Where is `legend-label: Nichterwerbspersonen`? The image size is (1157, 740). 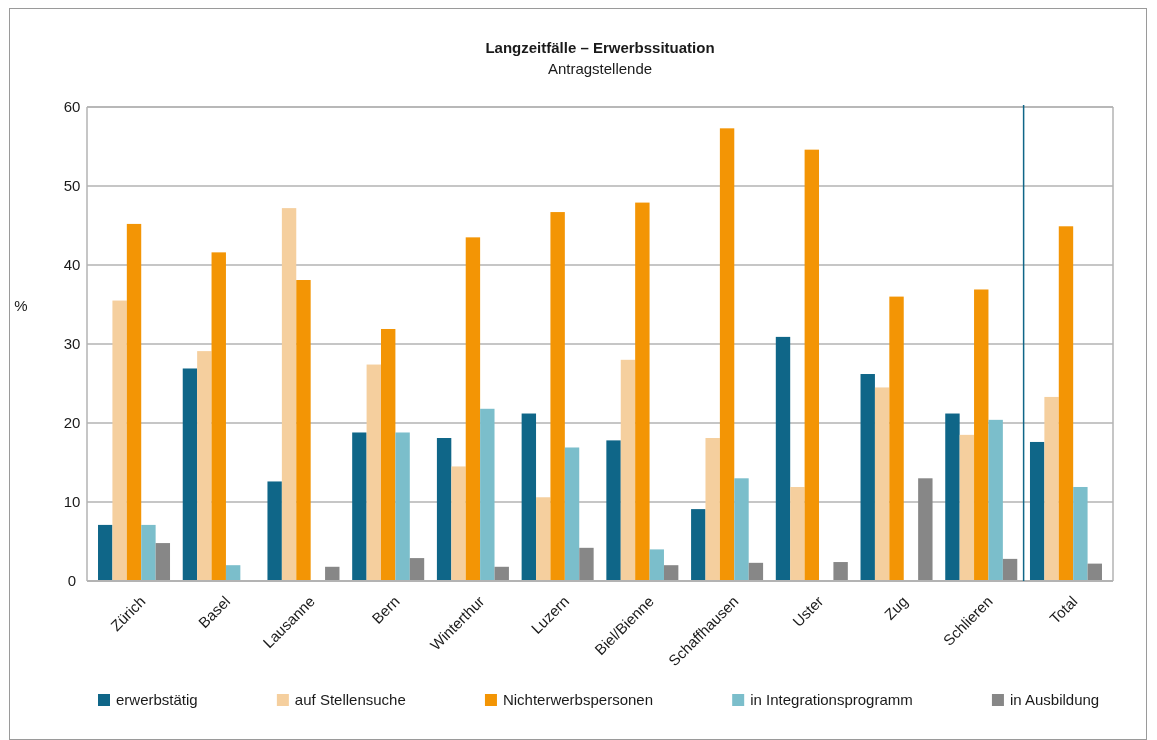 legend-label: Nichterwerbspersonen is located at coordinates (578, 699).